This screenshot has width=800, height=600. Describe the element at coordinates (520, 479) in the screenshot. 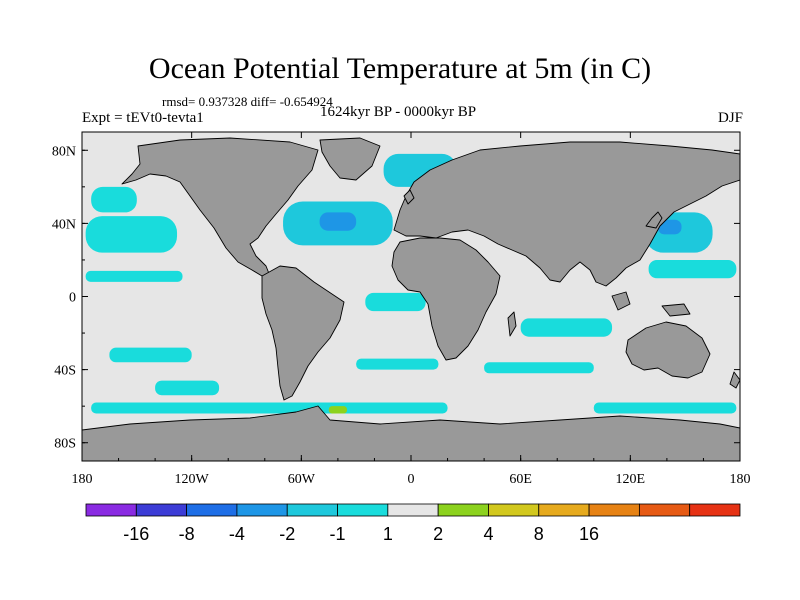

I see `x-tick-label: 60E` at that location.